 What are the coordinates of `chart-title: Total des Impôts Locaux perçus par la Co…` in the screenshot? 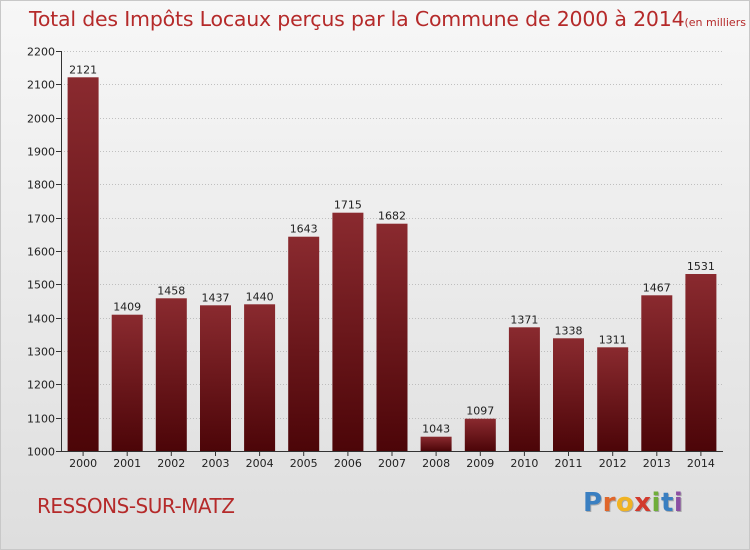 It's located at (357, 19).